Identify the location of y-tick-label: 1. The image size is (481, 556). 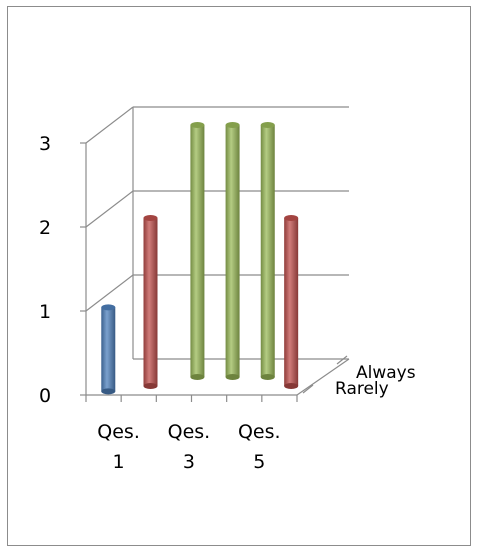
(45, 312).